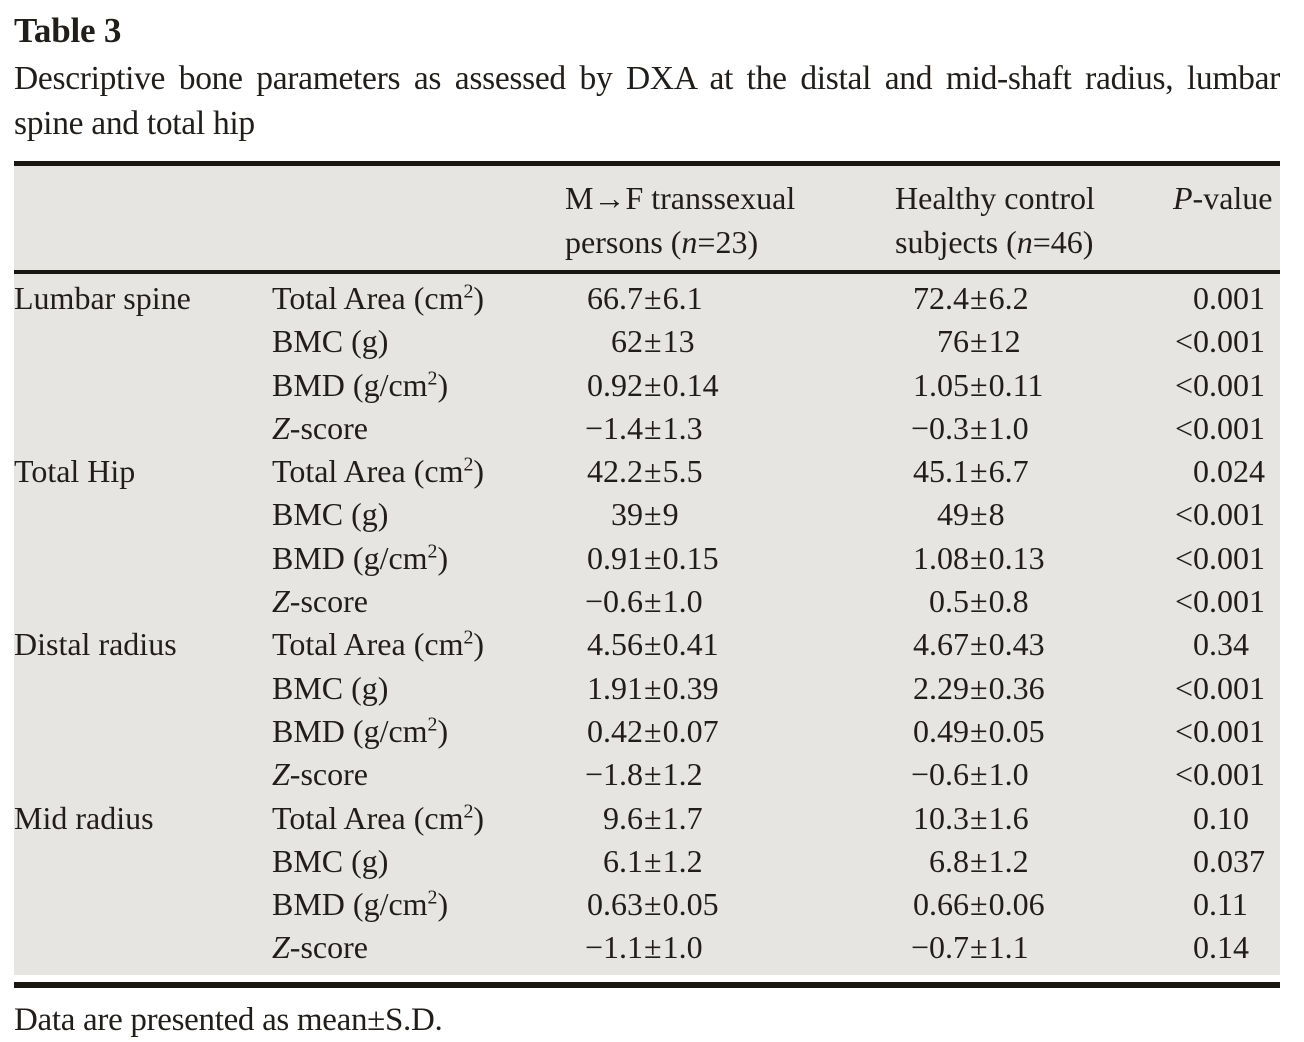  I want to click on table-bottom-rule, so click(647, 984).